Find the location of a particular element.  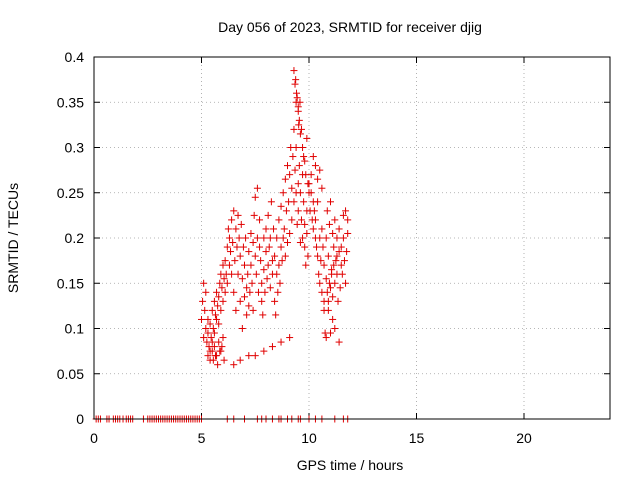

y-tick-label: 0.05 is located at coordinates (70, 374).